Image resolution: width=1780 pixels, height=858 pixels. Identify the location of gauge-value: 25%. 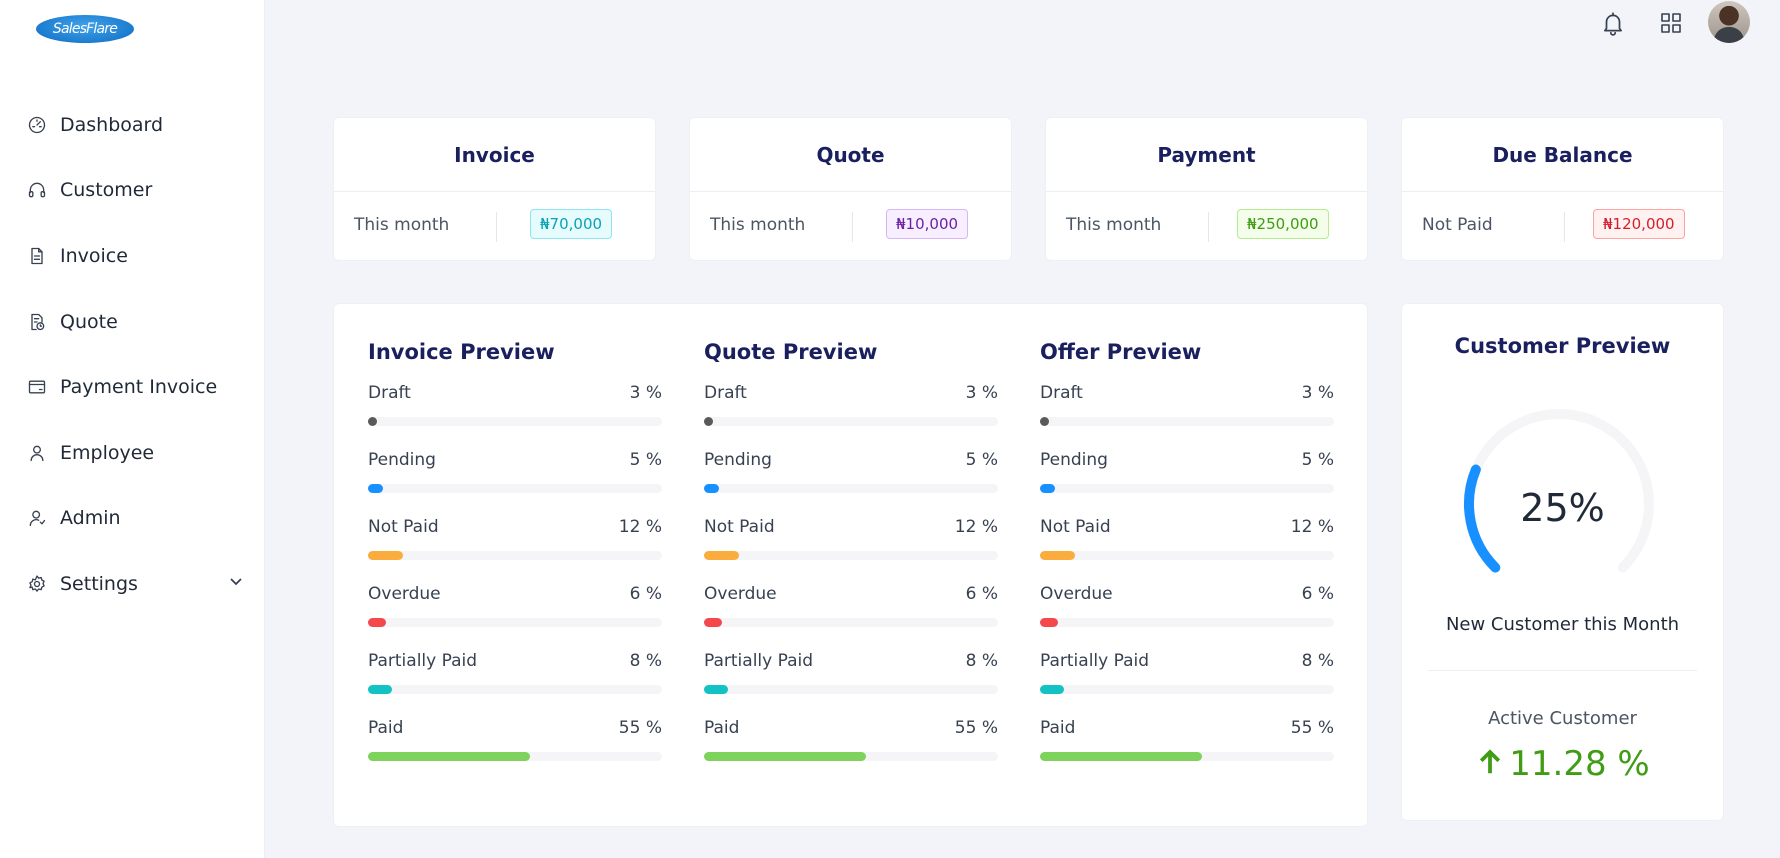
(1562, 508).